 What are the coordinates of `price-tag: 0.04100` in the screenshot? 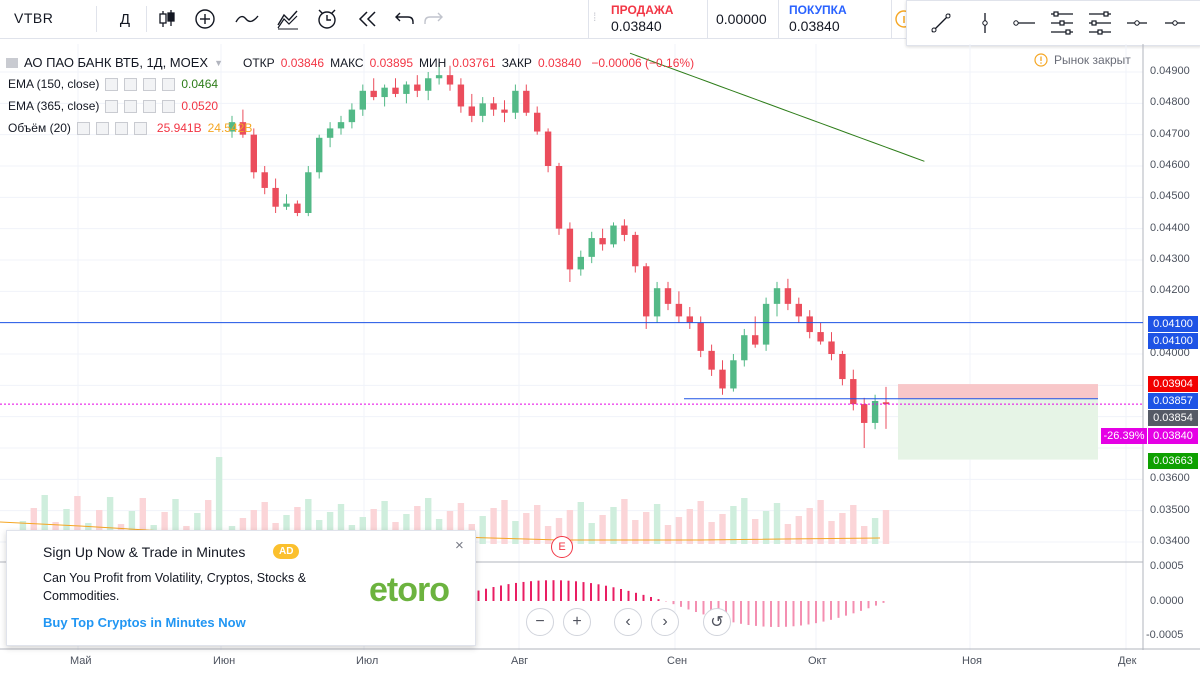 It's located at (1173, 341).